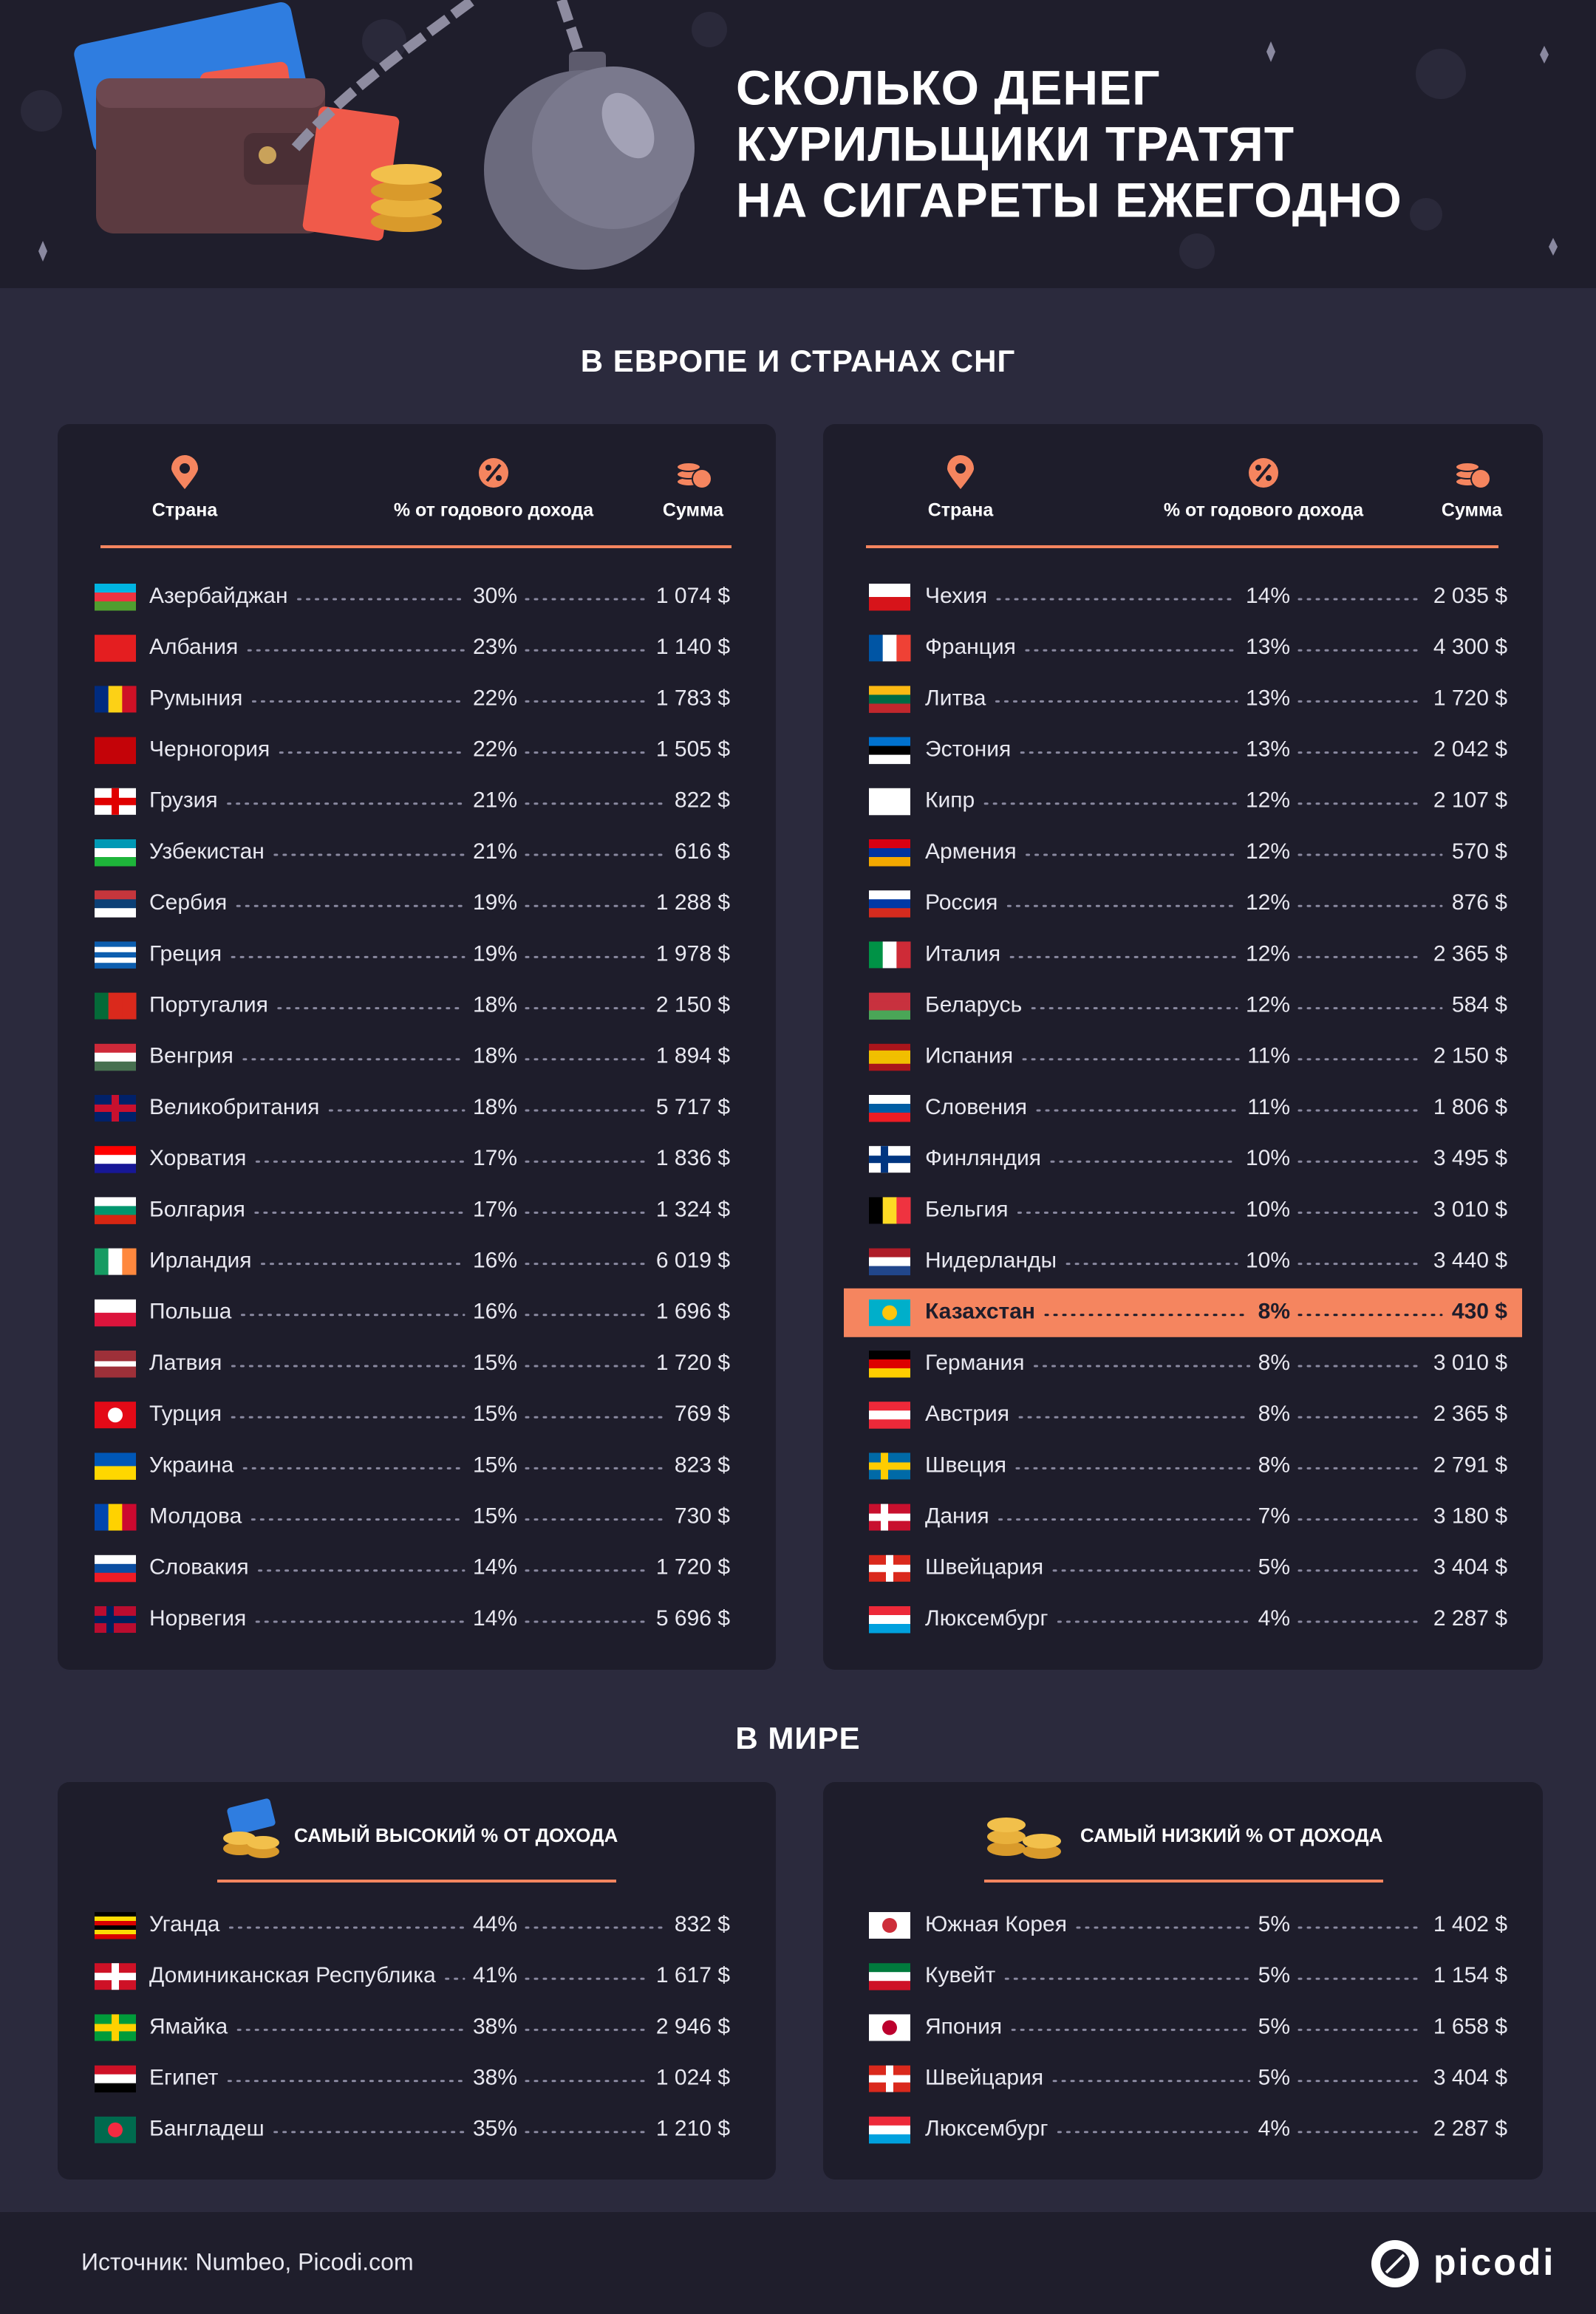 The height and width of the screenshot is (2314, 1596). Describe the element at coordinates (1274, 1619) in the screenshot. I see `percent: 4%` at that location.